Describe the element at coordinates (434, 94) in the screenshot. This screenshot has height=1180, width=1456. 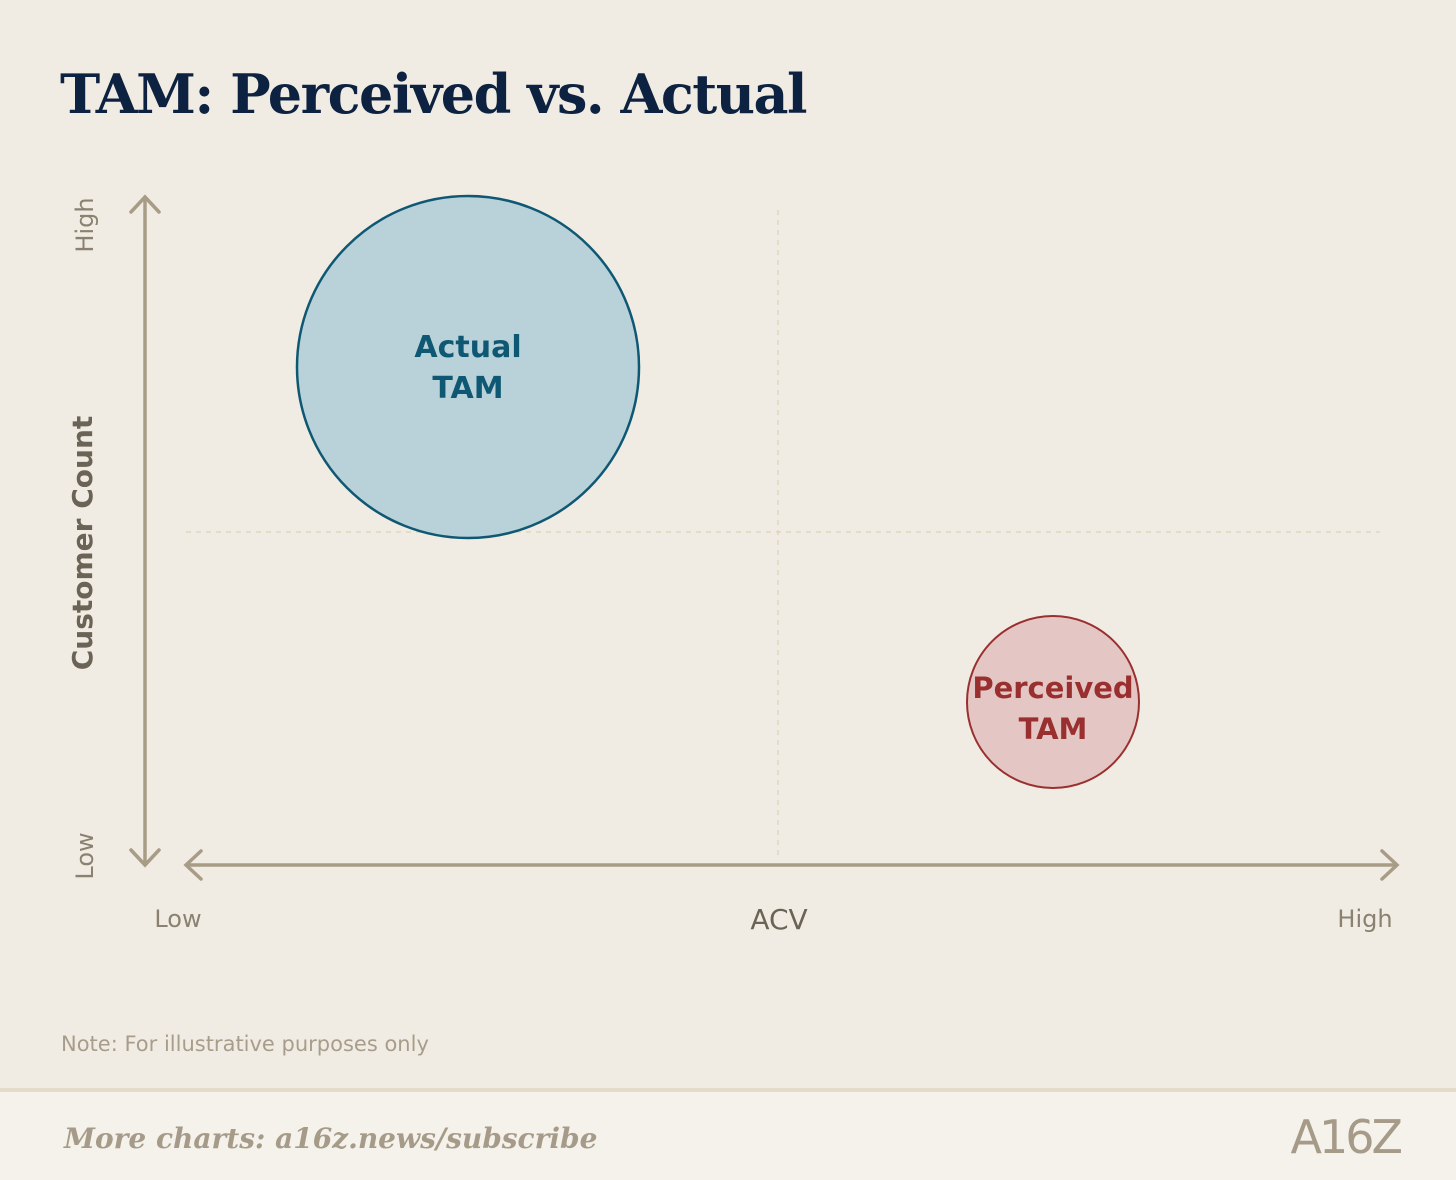
I see `chart-title: TAM: Perceived vs. Actual` at that location.